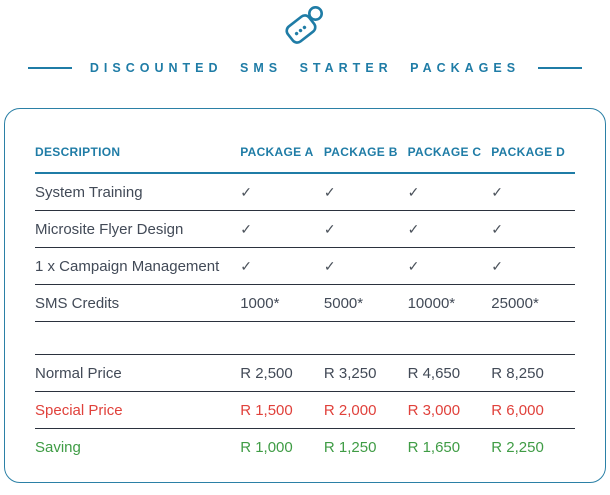 This screenshot has height=495, width=610. I want to click on cell-value: 10000*, so click(449, 303).